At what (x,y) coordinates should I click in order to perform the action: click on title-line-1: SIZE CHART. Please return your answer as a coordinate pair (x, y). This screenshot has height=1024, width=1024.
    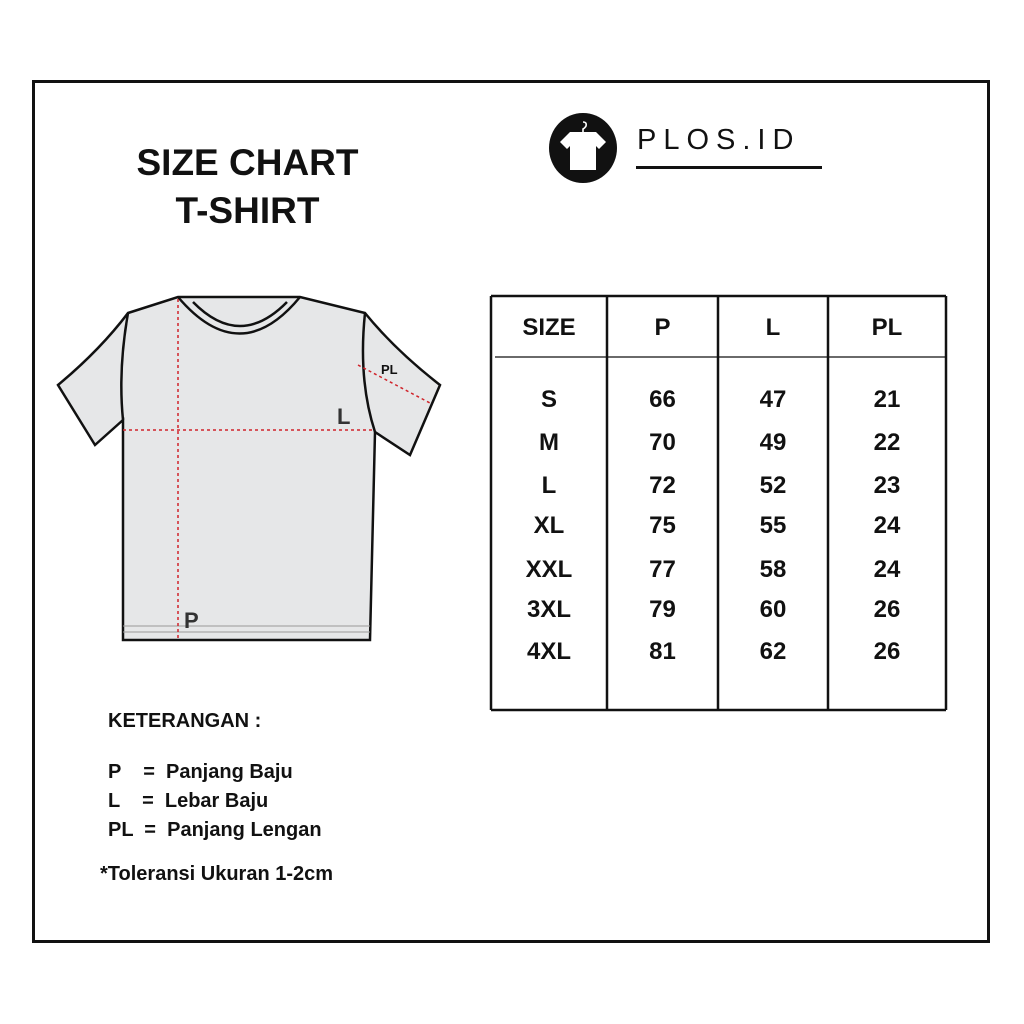
    Looking at the image, I should click on (247, 162).